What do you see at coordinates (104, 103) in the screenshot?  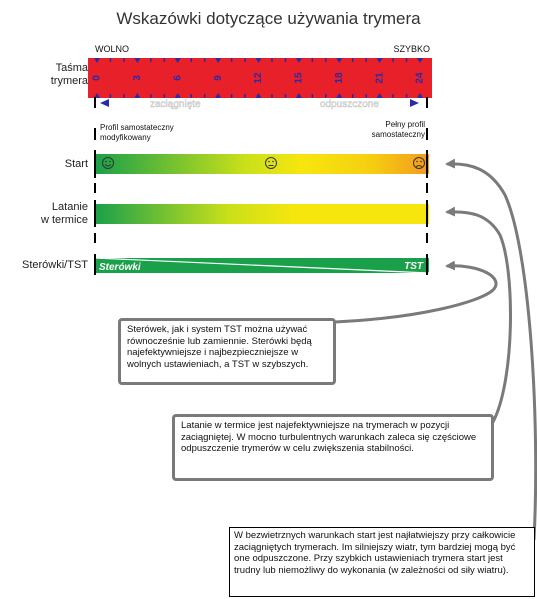 I see `left-arrow-icon` at bounding box center [104, 103].